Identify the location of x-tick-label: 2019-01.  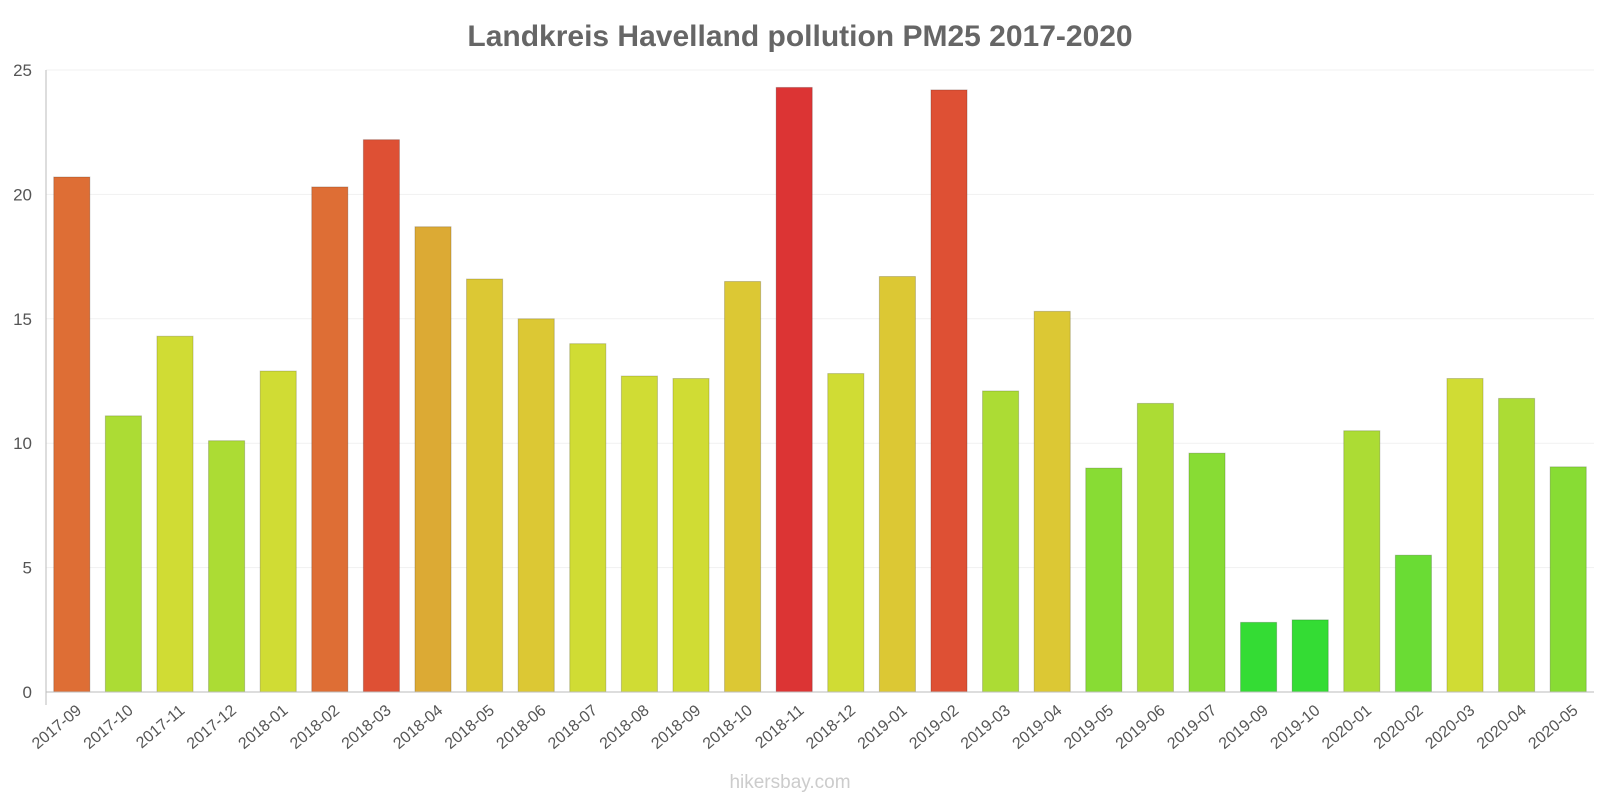
(883, 727).